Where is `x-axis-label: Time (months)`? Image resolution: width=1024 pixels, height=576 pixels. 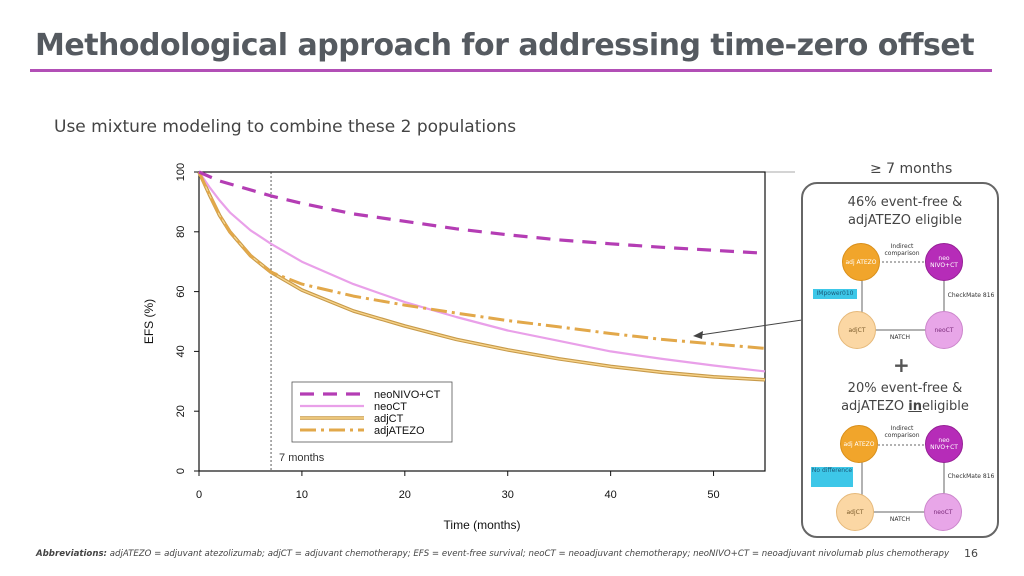 x-axis-label: Time (months) is located at coordinates (482, 525).